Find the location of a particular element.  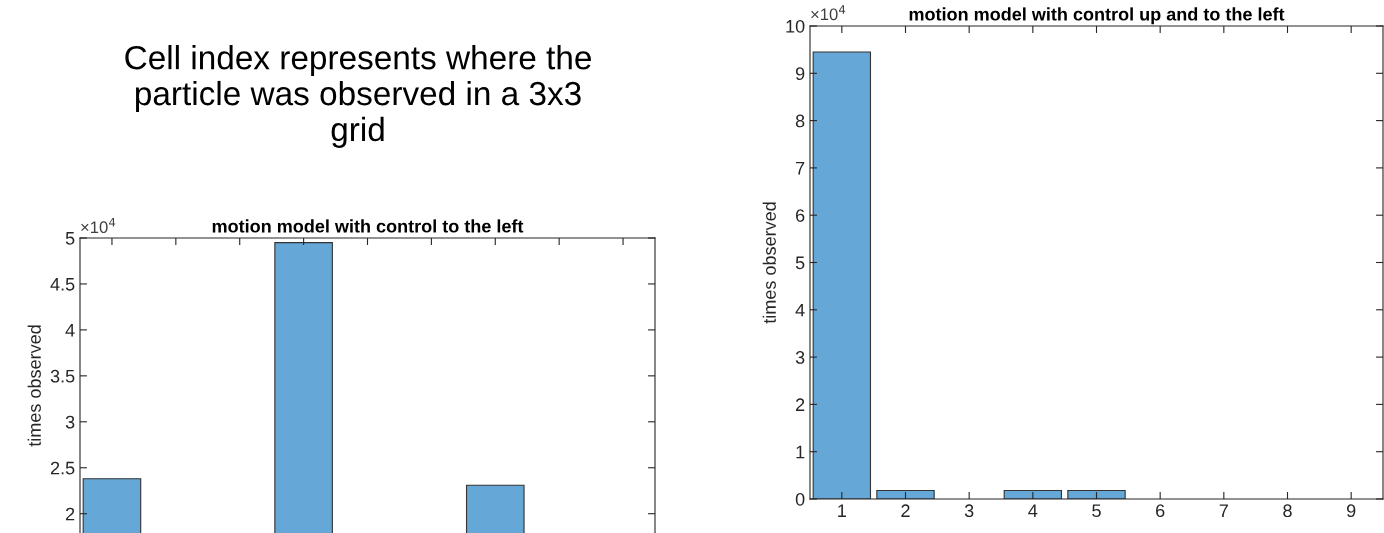

x-tick-label: 4 is located at coordinates (1033, 510).